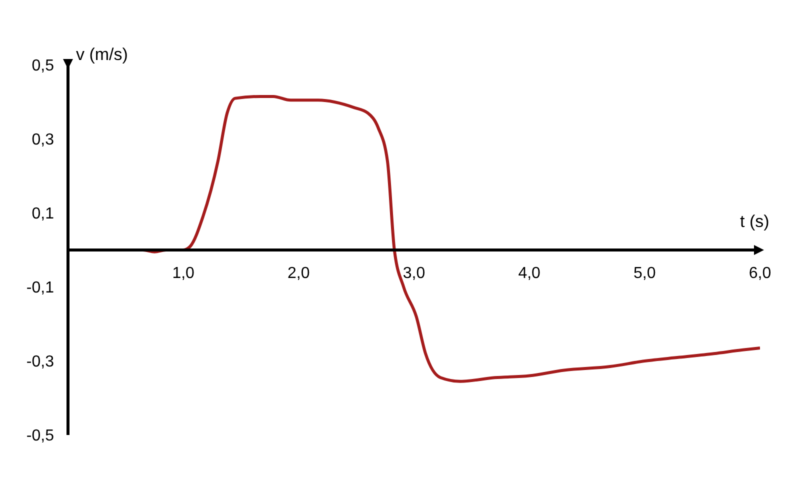  Describe the element at coordinates (40, 288) in the screenshot. I see `y-tick-label: -0,1` at that location.